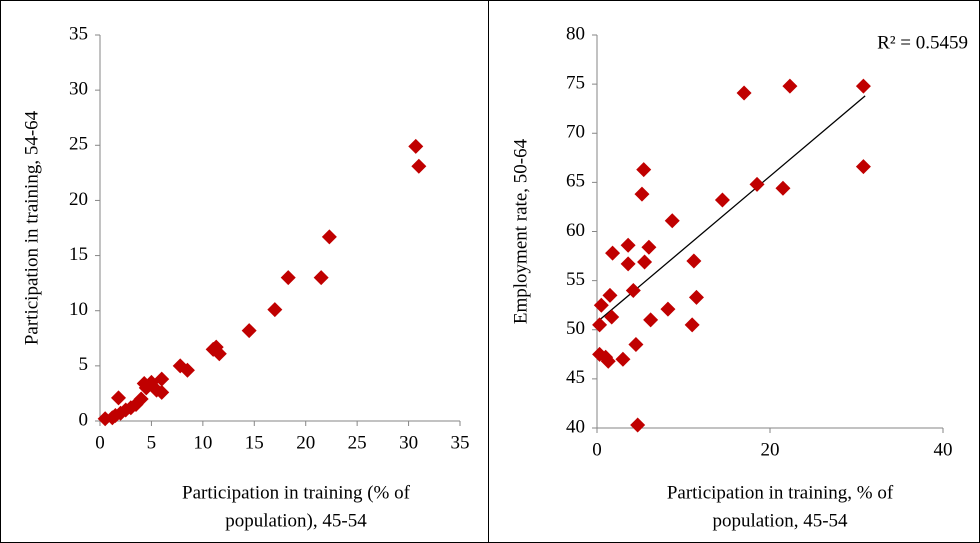 The image size is (980, 543). I want to click on y-tick-label: 35, so click(78, 33).